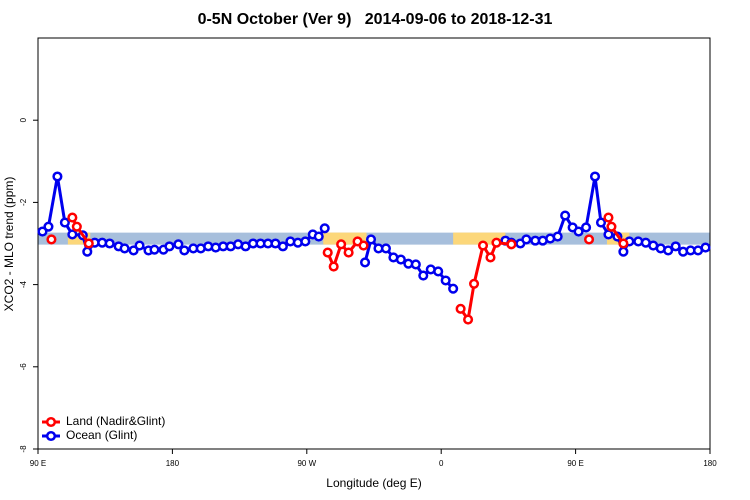 This screenshot has width=750, height=500. What do you see at coordinates (485, 282) in the screenshot?
I see `series-line` at bounding box center [485, 282].